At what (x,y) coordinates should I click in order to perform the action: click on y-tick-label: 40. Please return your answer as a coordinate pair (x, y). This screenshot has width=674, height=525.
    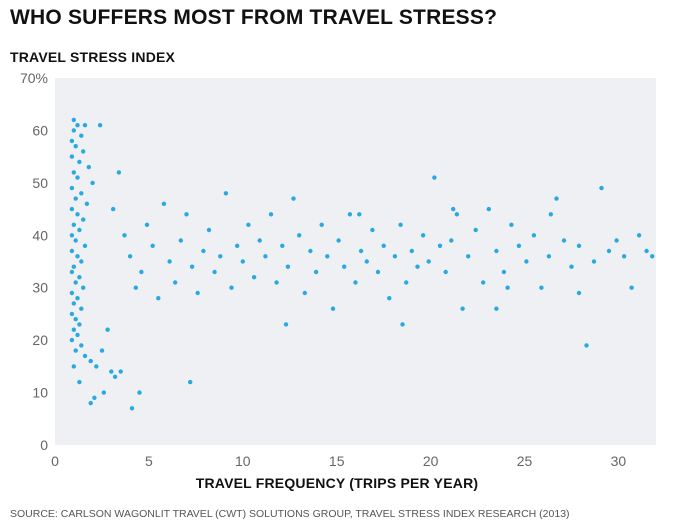
    Looking at the image, I should click on (40, 235).